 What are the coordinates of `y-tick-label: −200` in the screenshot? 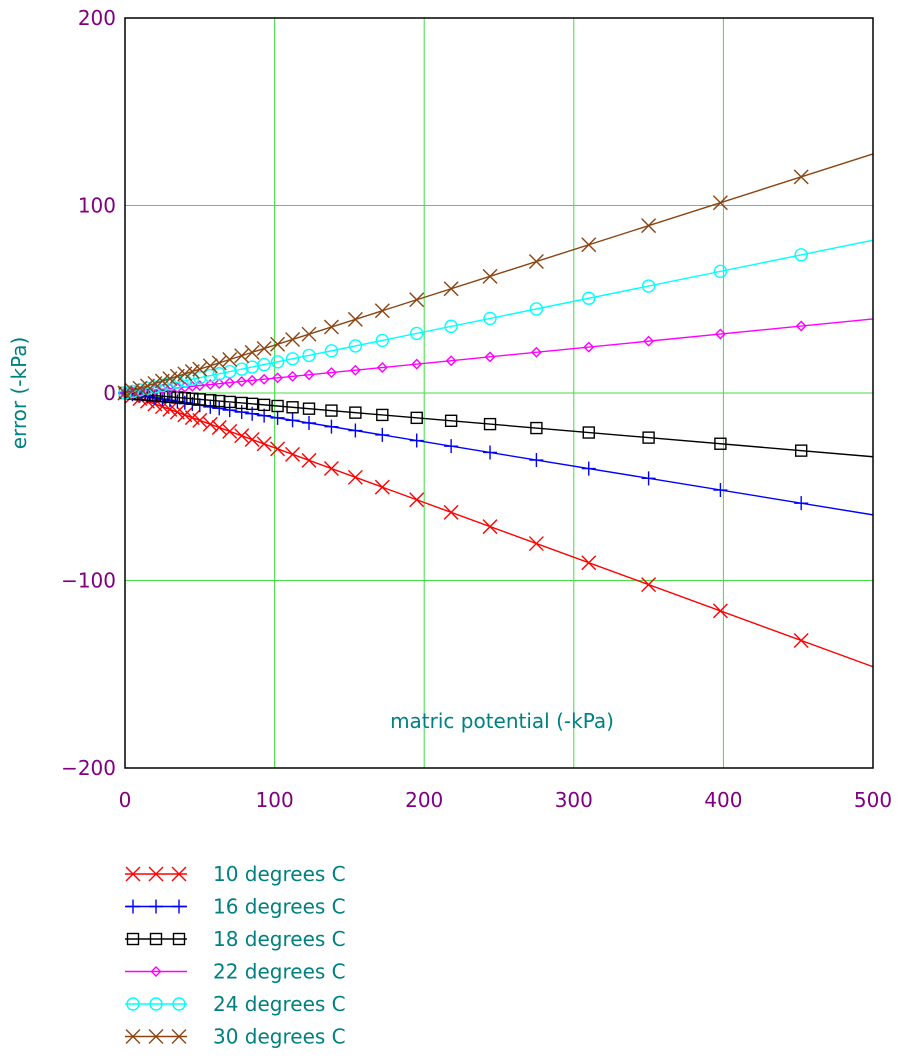 It's located at (88, 768).